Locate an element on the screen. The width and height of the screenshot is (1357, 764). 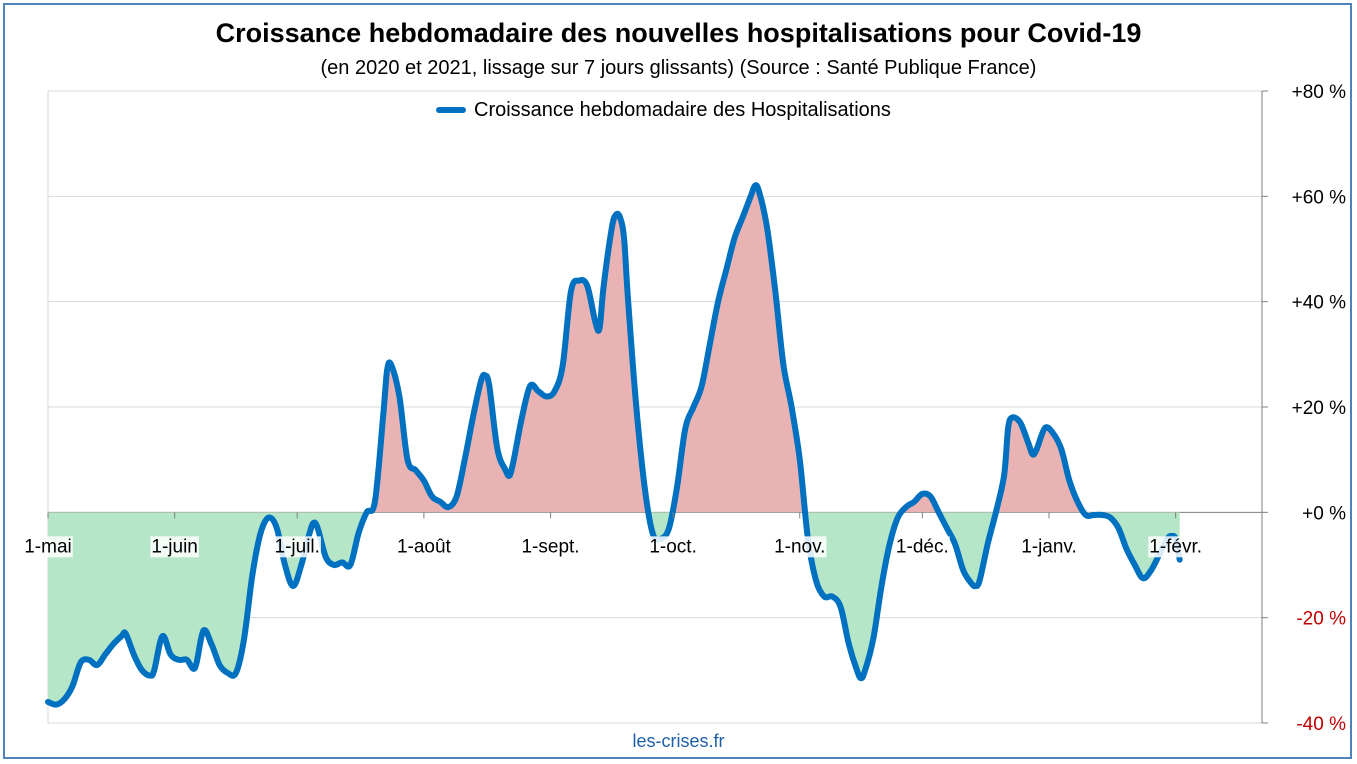
y-tick-label-6: -40 % is located at coordinates (1321, 724).